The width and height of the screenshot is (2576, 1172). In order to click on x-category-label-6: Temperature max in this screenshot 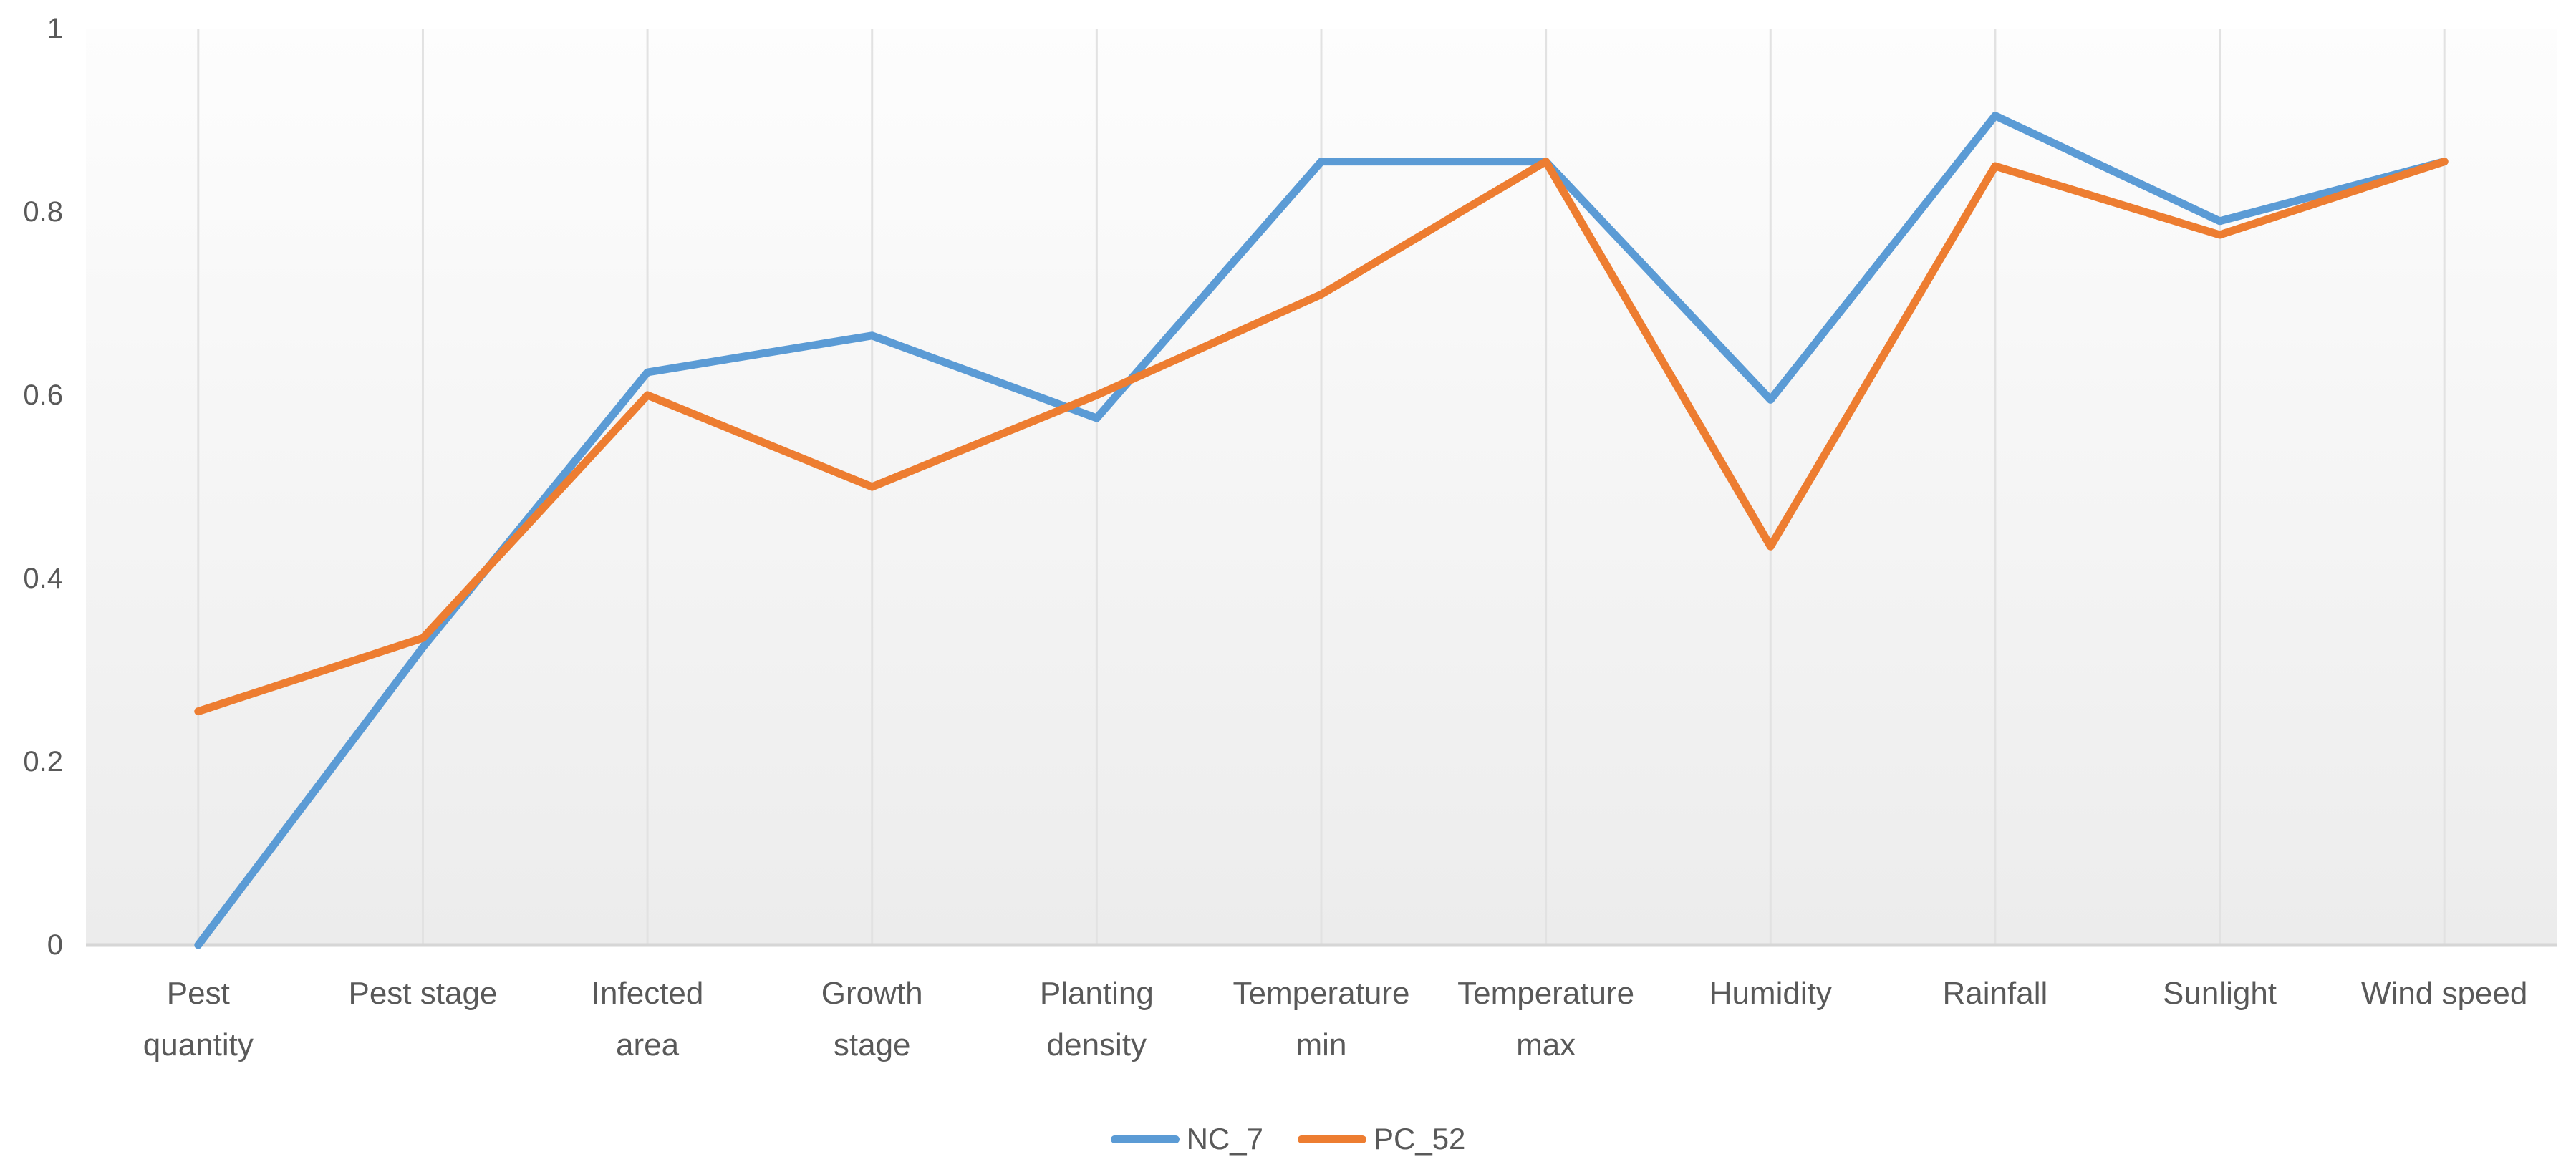, I will do `click(1546, 1019)`.